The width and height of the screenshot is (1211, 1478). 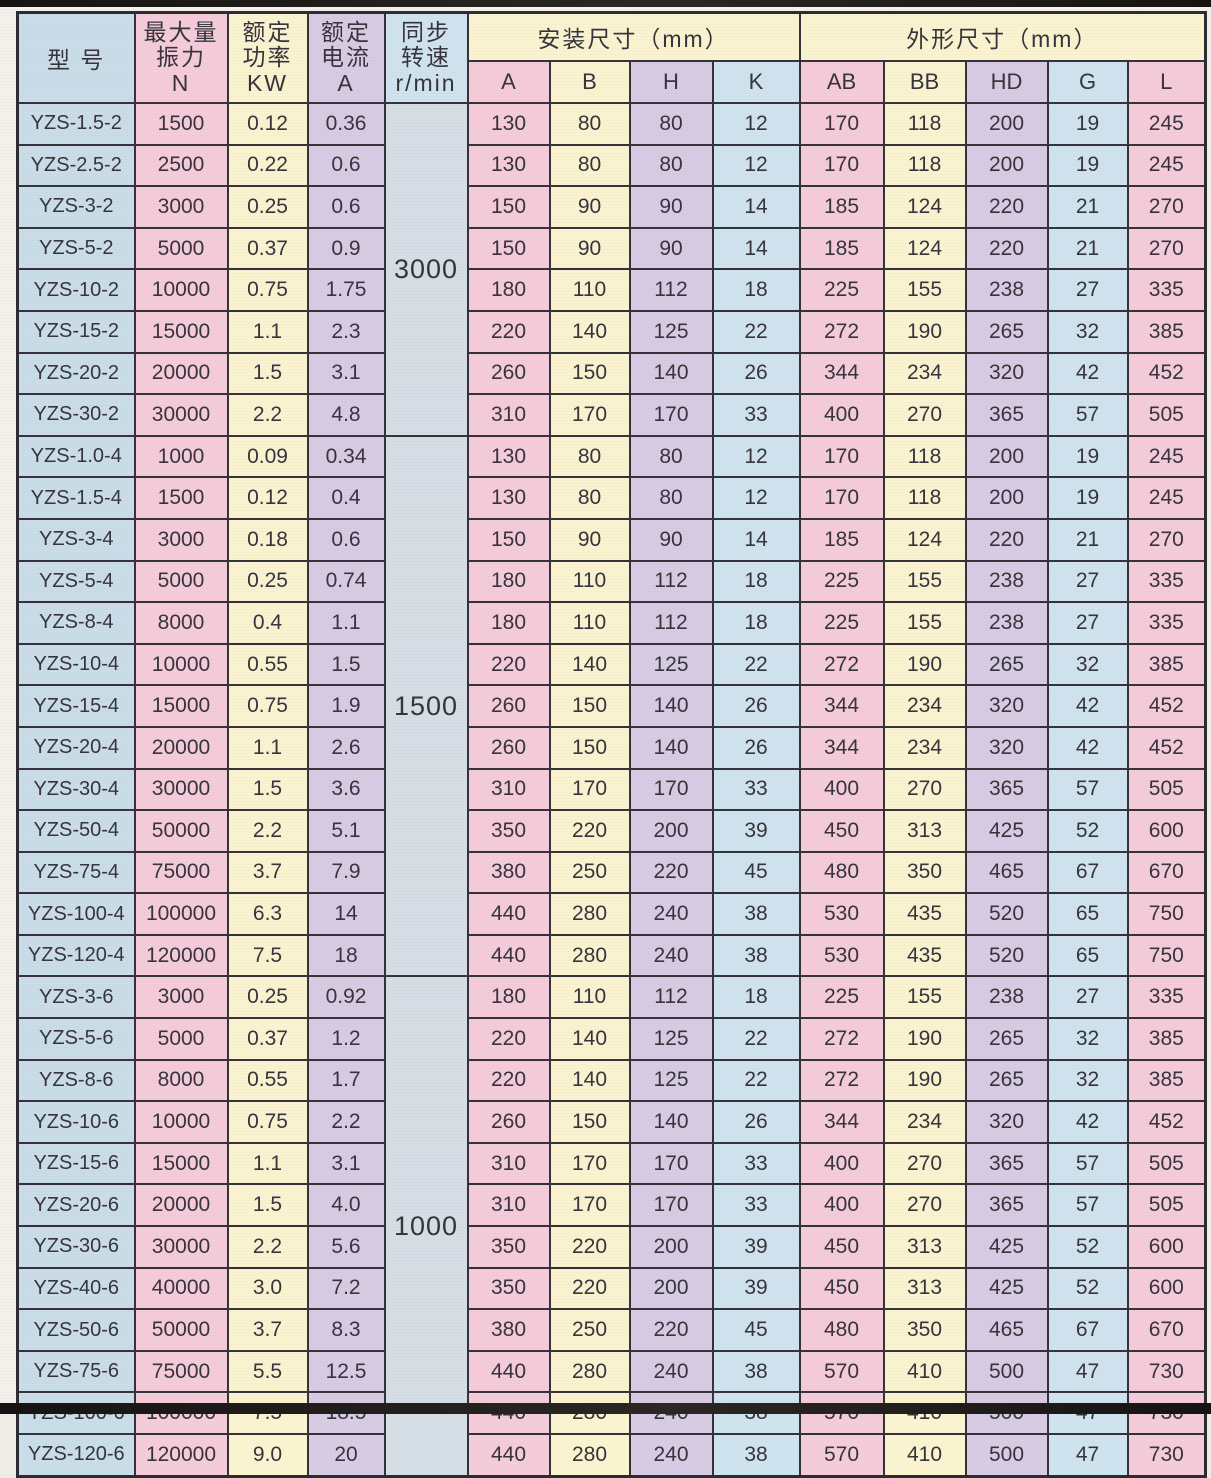 I want to click on dim-cell-A: 150, so click(x=508, y=539).